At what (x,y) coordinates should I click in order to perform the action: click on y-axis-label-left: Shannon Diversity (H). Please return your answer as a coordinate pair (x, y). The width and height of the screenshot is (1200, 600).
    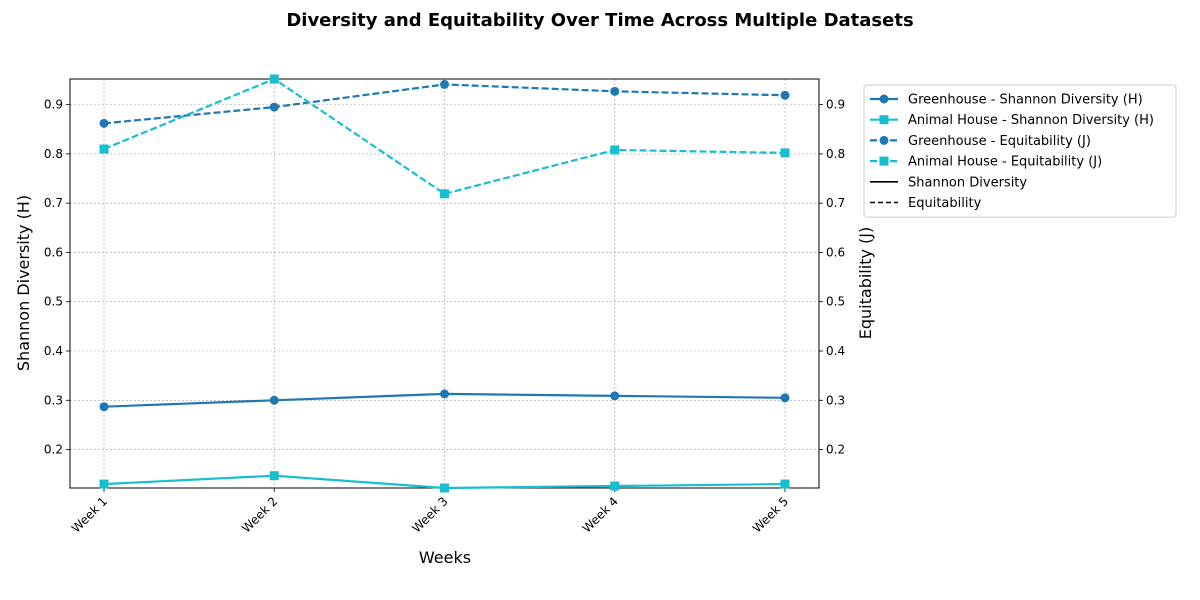
    Looking at the image, I should click on (23, 283).